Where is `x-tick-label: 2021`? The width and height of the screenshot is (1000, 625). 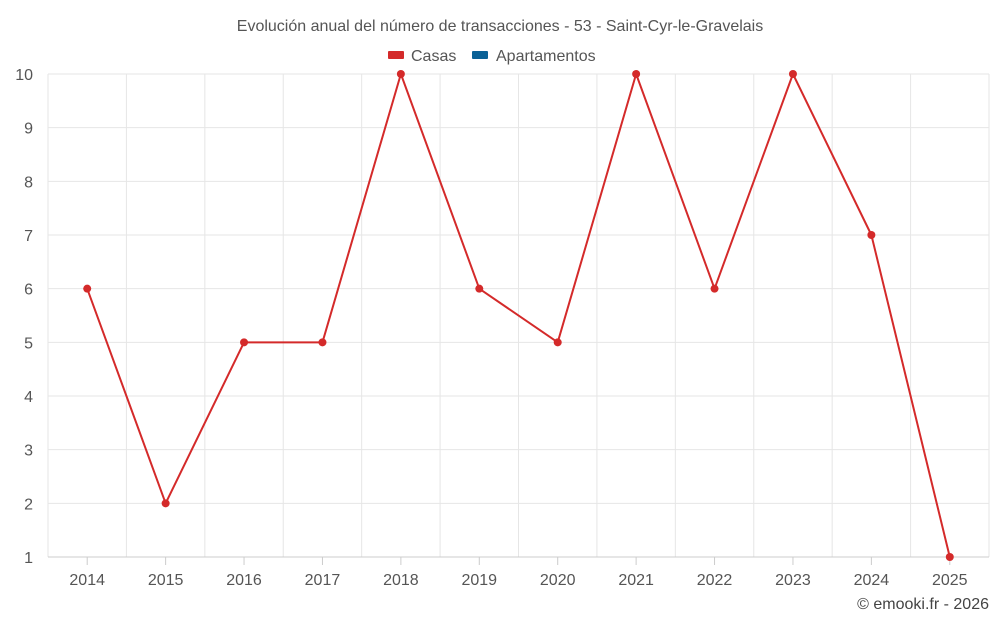
x-tick-label: 2021 is located at coordinates (636, 580).